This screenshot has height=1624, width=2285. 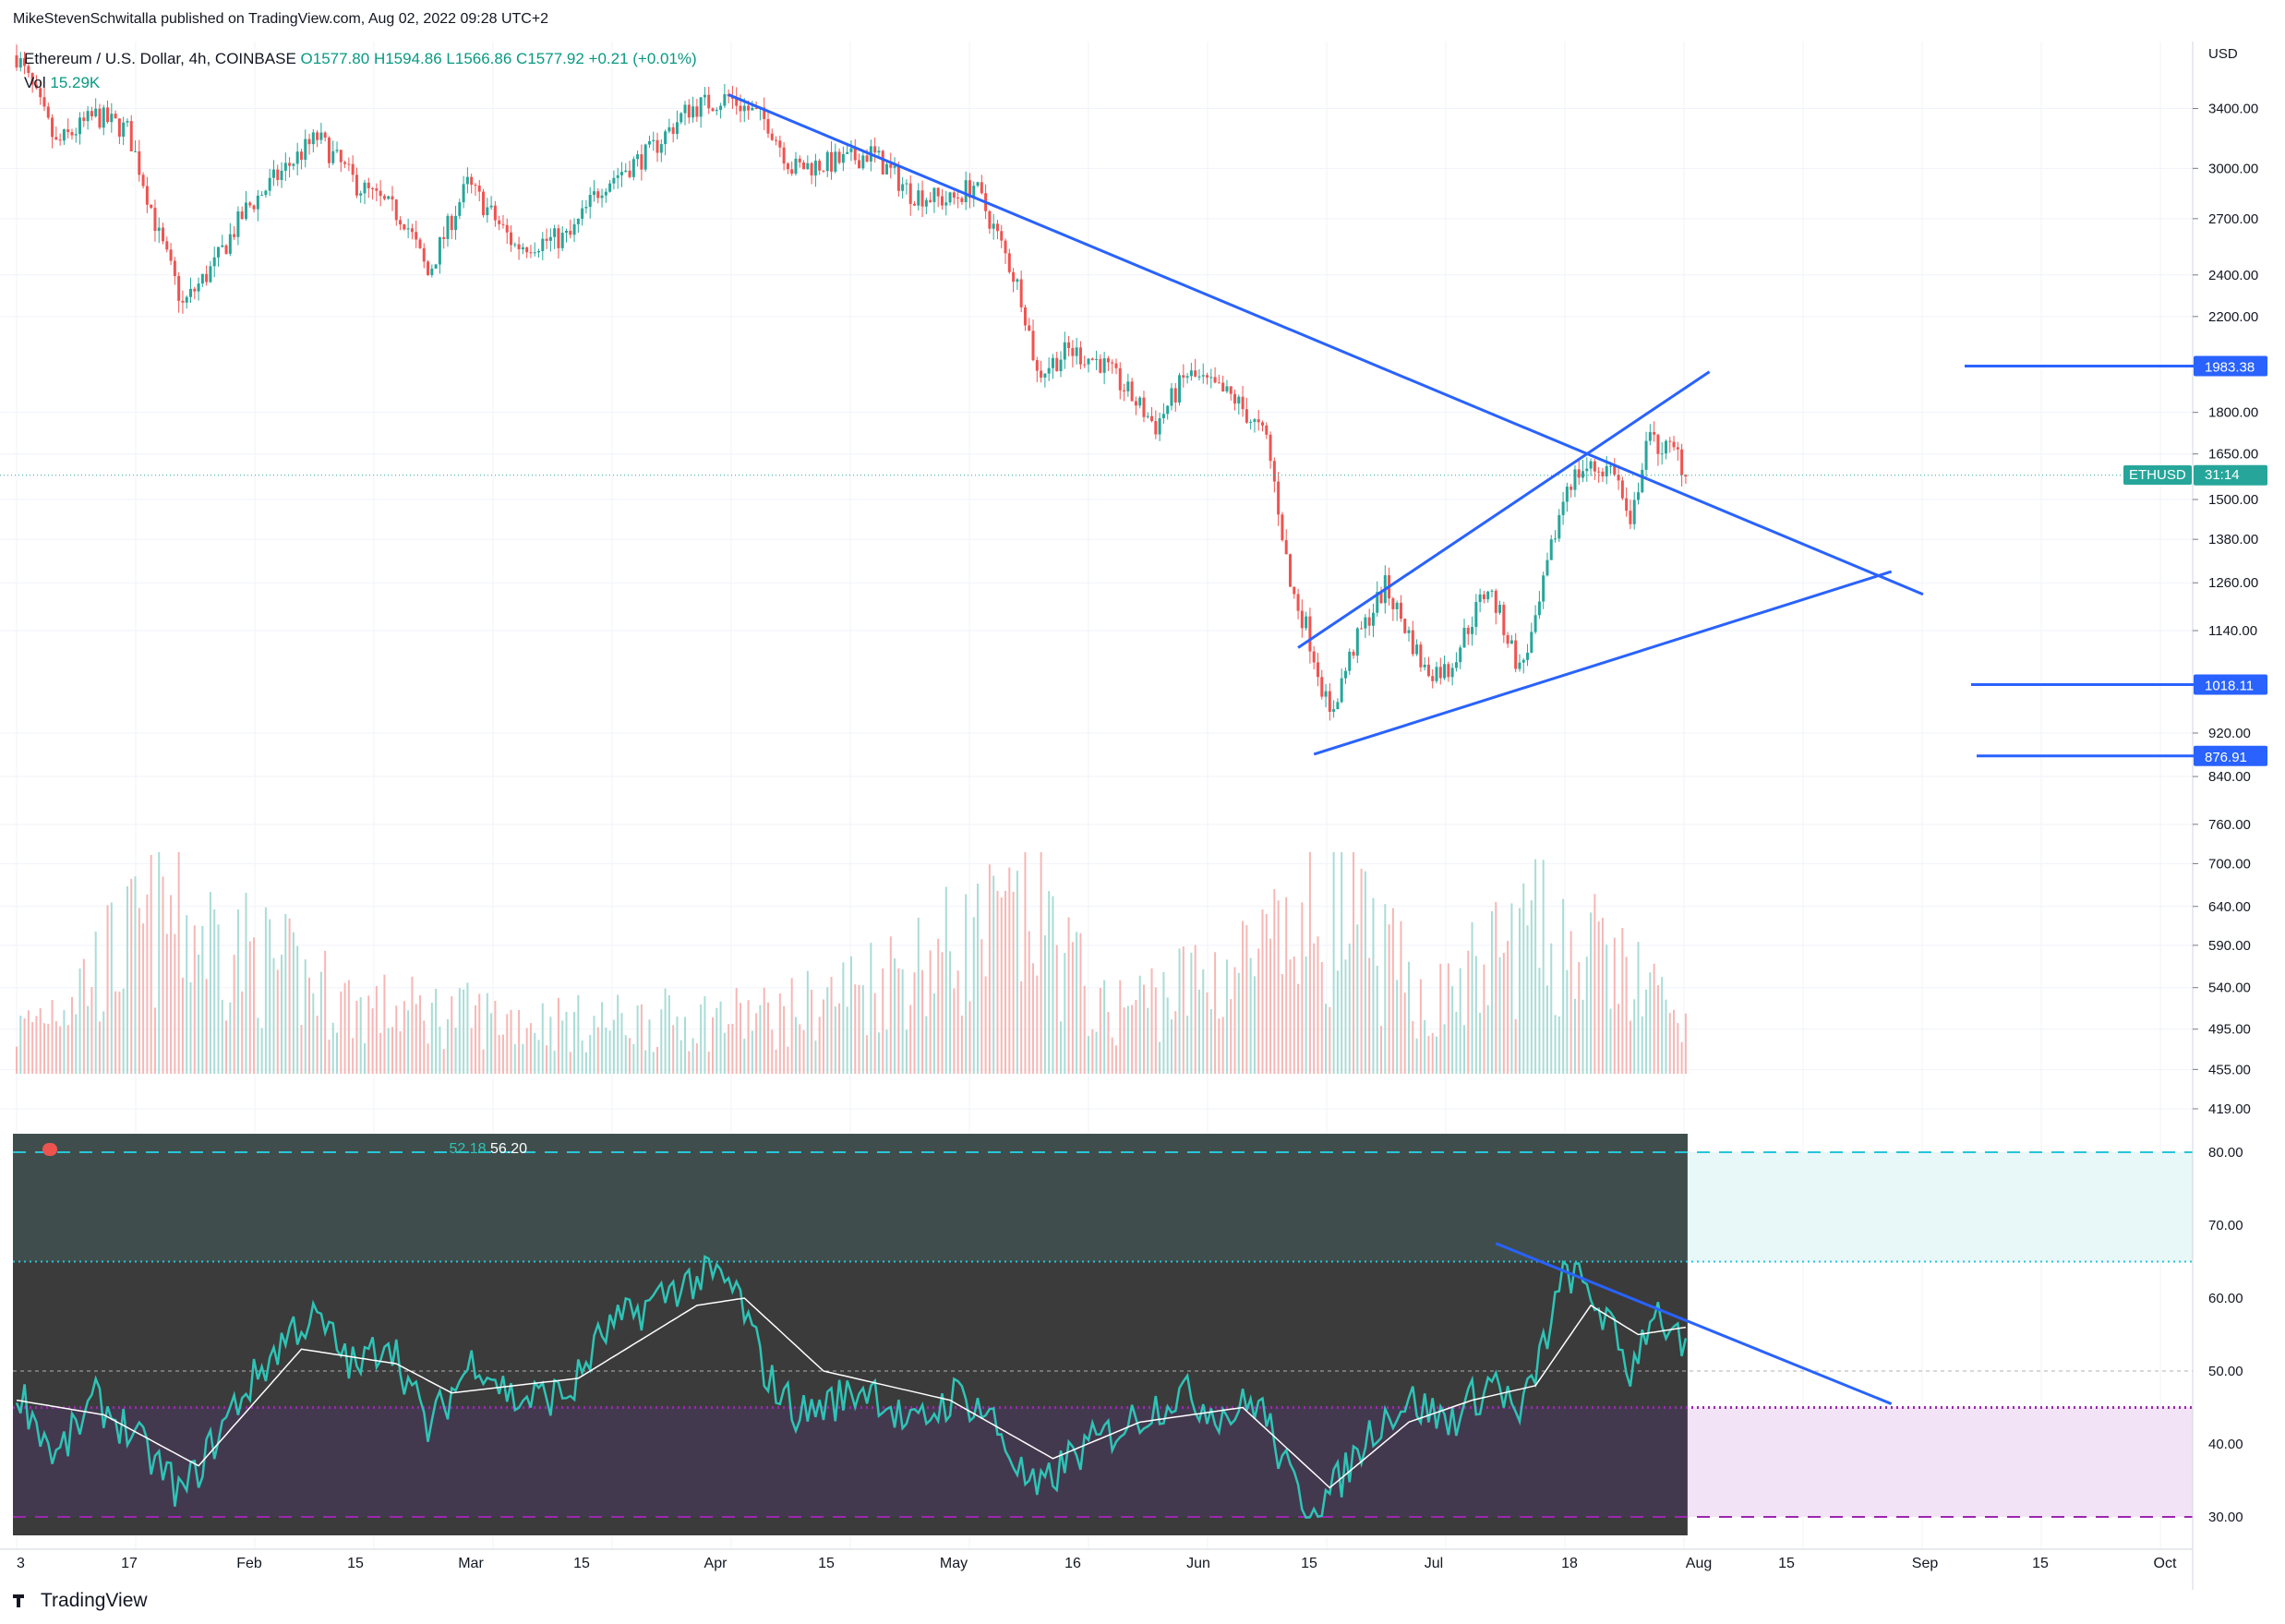 What do you see at coordinates (335, 58) in the screenshot?
I see `ohlc-open: O1577.80` at bounding box center [335, 58].